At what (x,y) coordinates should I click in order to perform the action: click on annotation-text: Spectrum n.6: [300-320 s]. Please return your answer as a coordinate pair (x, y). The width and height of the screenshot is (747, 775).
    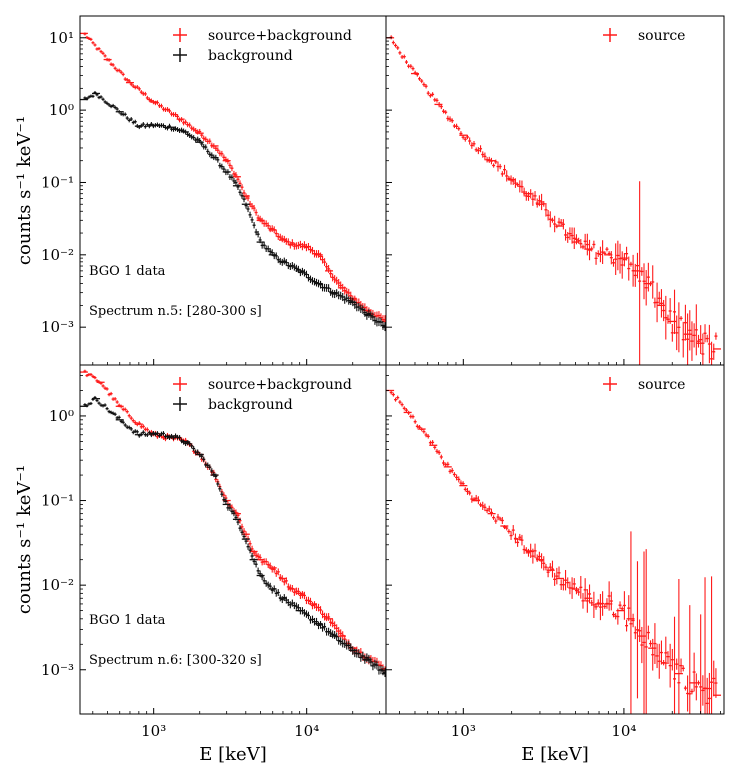
    Looking at the image, I should click on (175, 660).